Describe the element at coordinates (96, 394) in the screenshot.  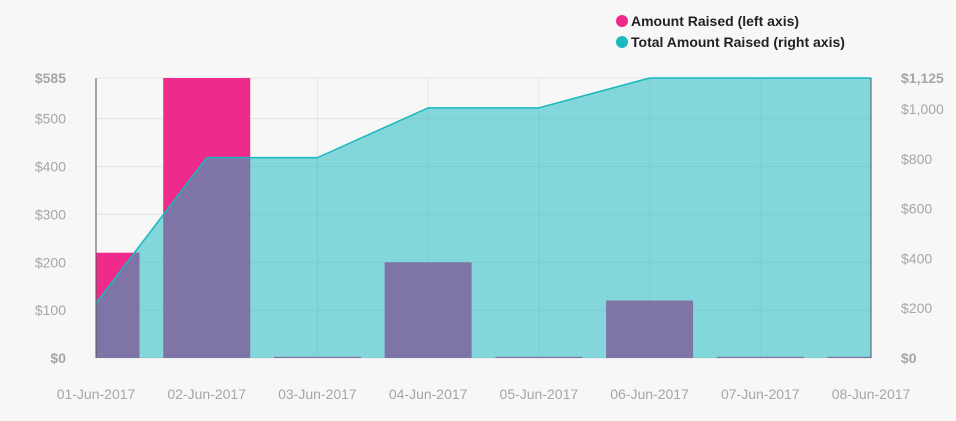
I see `x-tick-label: 01-Jun-2017` at that location.